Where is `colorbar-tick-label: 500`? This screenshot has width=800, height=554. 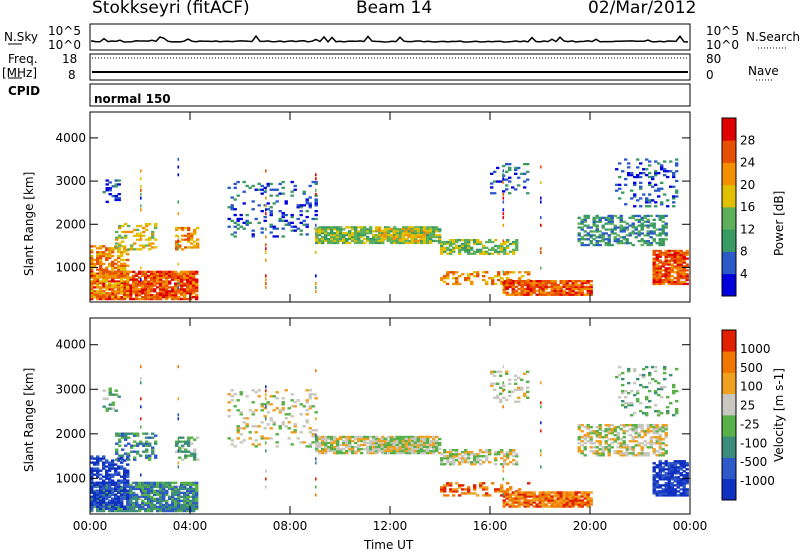 colorbar-tick-label: 500 is located at coordinates (751, 368).